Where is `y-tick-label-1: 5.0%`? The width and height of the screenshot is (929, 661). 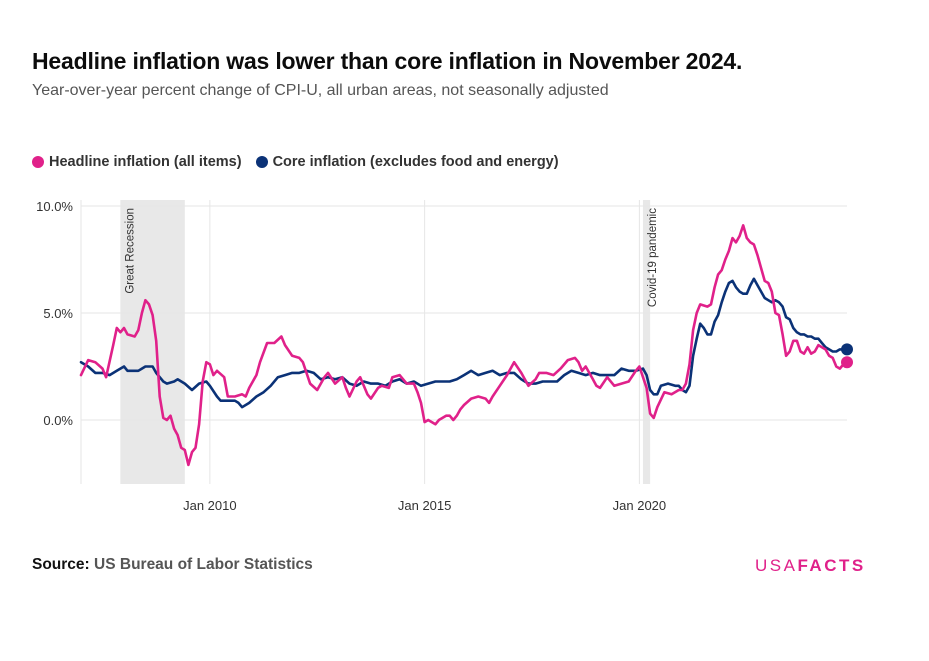 y-tick-label-1: 5.0% is located at coordinates (58, 313).